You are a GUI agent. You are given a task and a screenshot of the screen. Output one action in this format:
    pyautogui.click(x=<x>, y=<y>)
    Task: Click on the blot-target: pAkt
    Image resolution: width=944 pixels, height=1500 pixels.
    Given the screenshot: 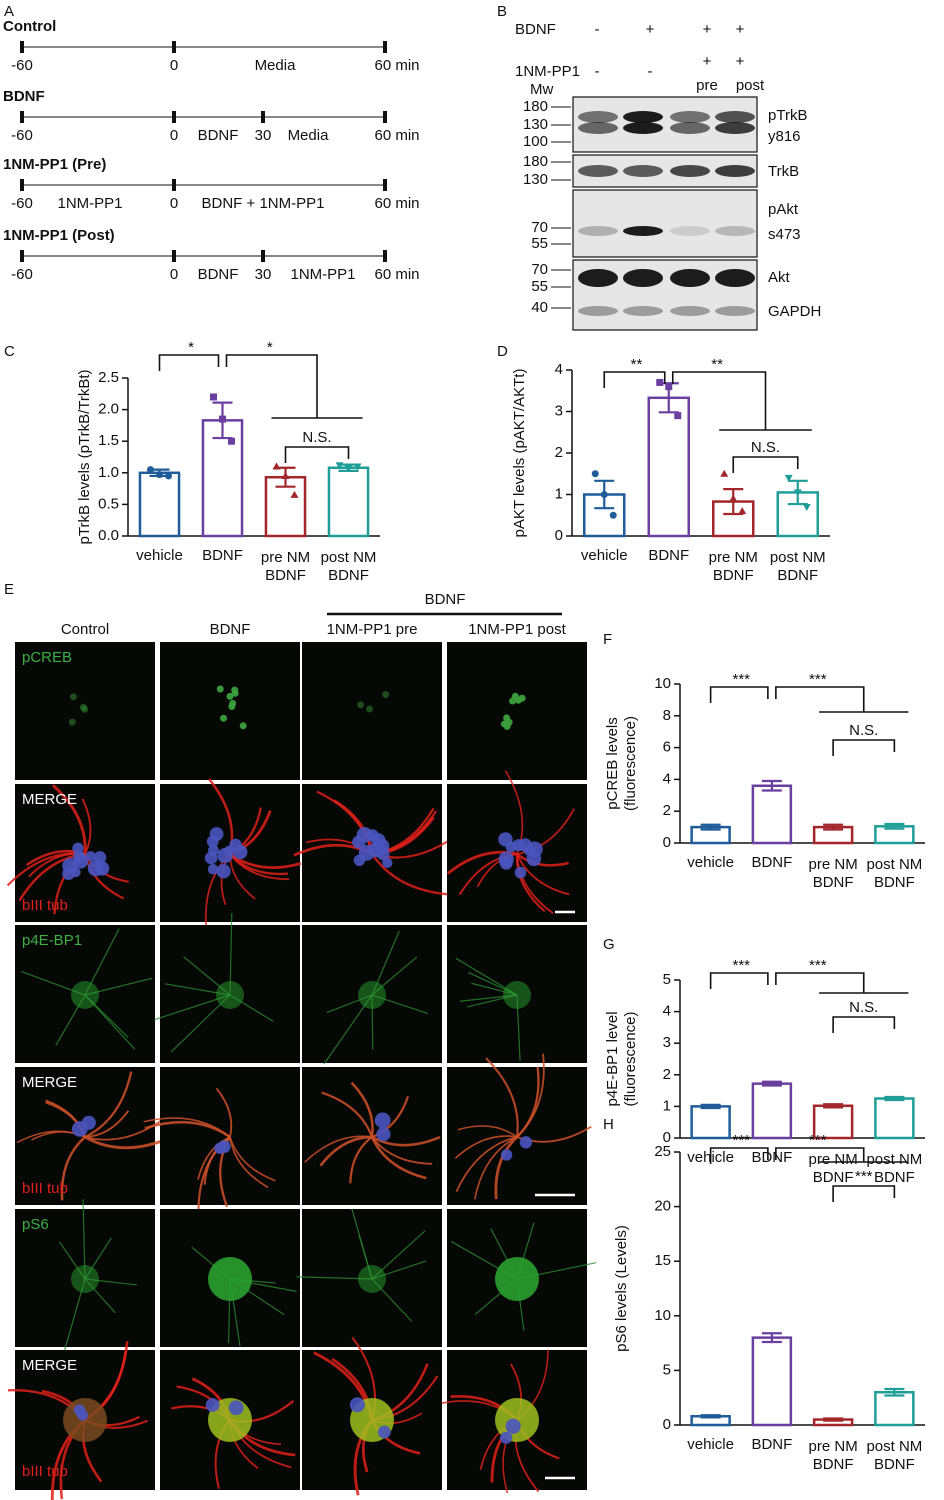 What is the action you would take?
    pyautogui.click(x=783, y=209)
    